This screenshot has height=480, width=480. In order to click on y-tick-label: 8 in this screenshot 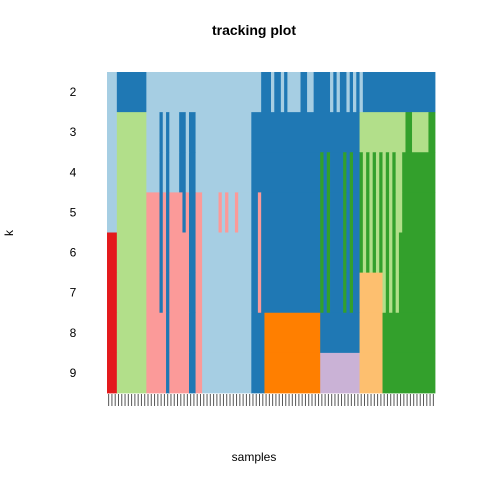, I will do `click(73, 333)`.